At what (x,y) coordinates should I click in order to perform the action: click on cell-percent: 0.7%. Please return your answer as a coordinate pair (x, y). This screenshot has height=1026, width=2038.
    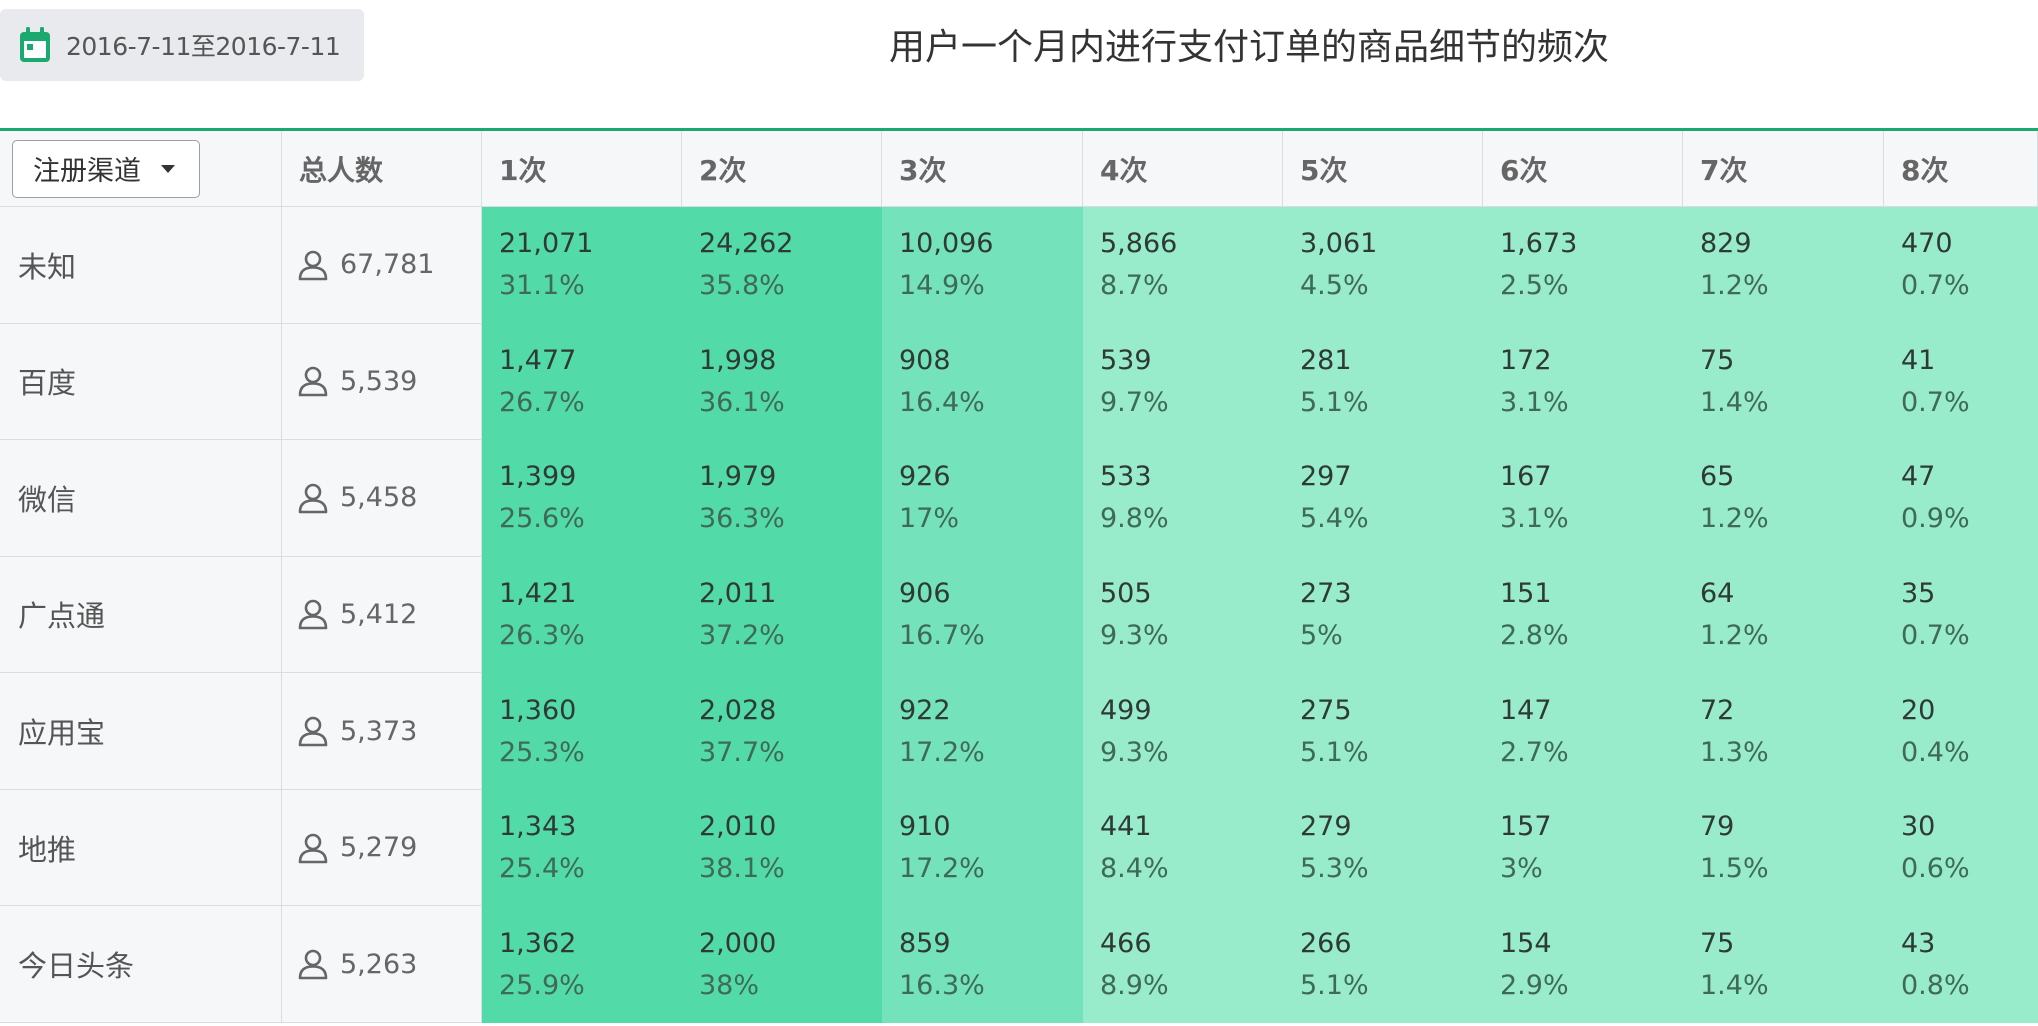
    Looking at the image, I should click on (1935, 402).